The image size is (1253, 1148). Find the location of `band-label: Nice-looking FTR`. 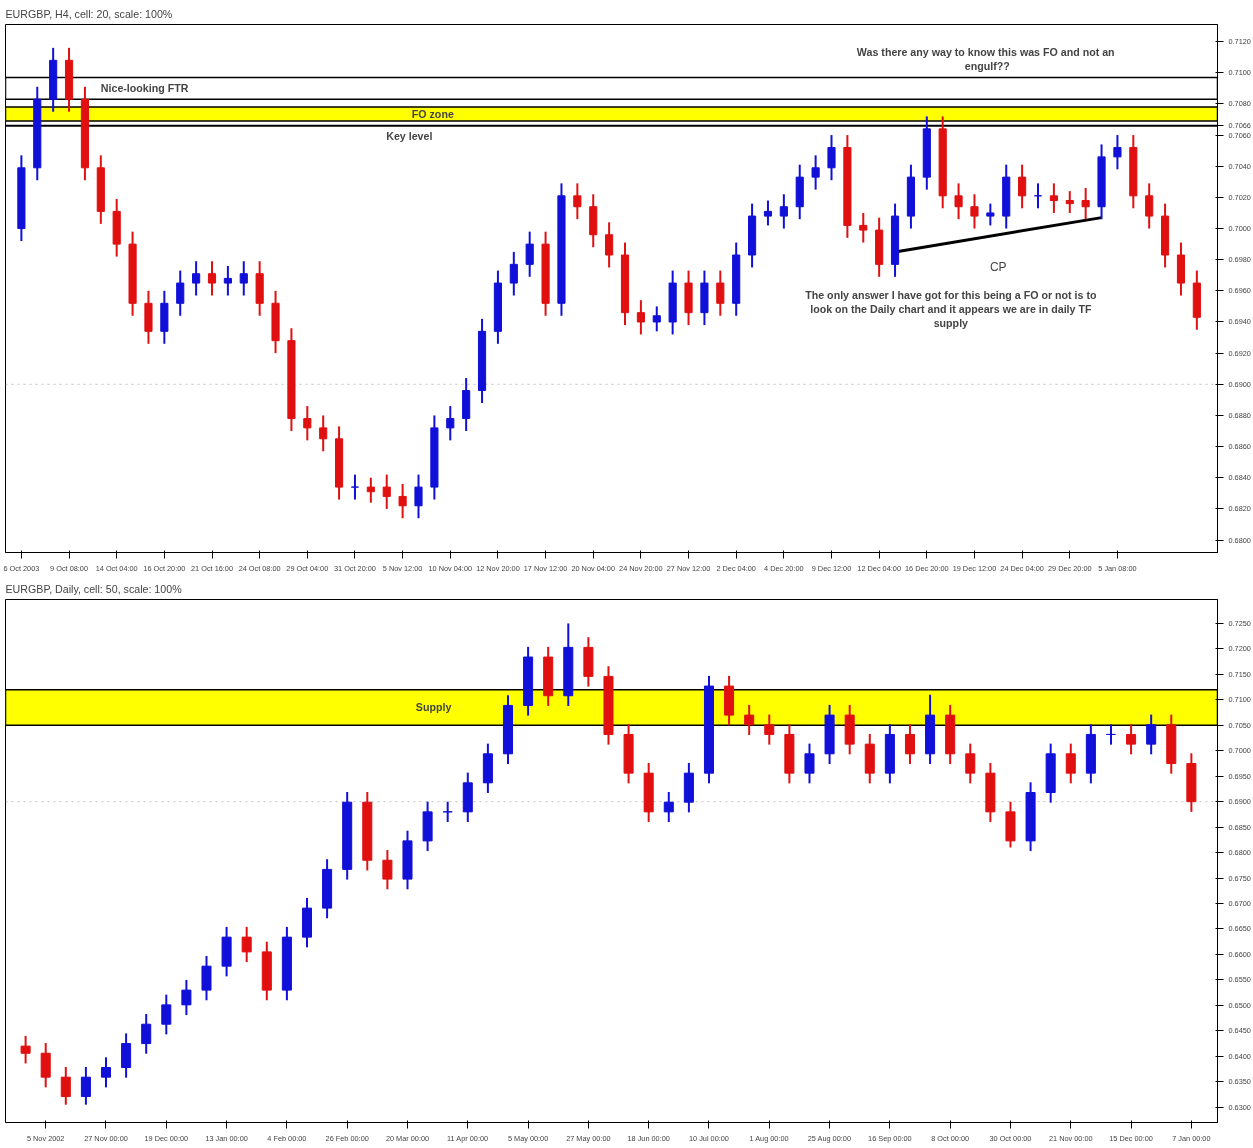

band-label: Nice-looking FTR is located at coordinates (144, 88).